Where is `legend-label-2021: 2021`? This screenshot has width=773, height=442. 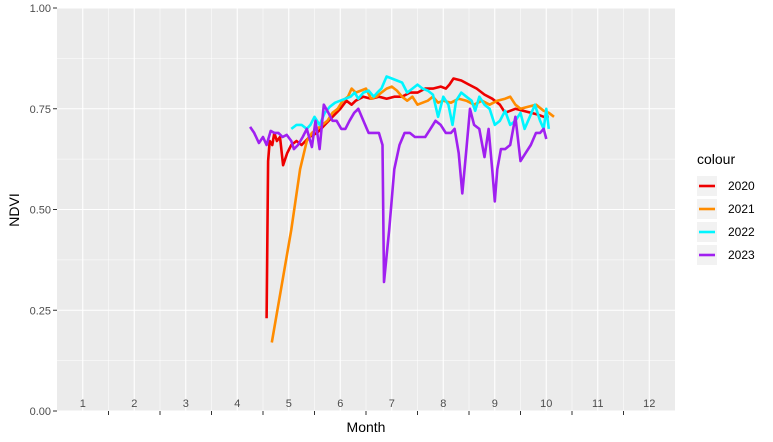 legend-label-2021: 2021 is located at coordinates (741, 209).